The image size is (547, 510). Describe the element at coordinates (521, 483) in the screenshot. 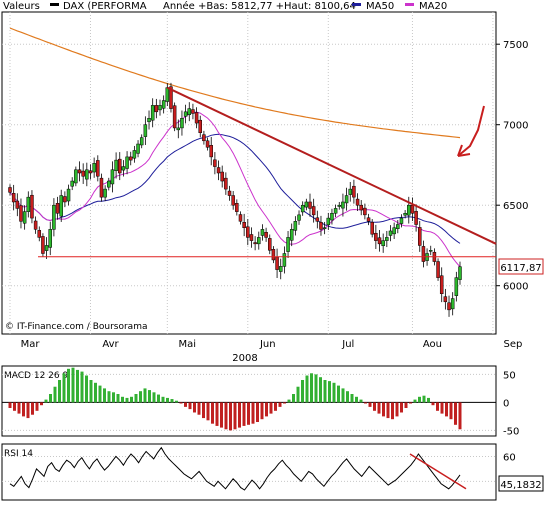

I see `rsi-value-box: 45,1832` at that location.